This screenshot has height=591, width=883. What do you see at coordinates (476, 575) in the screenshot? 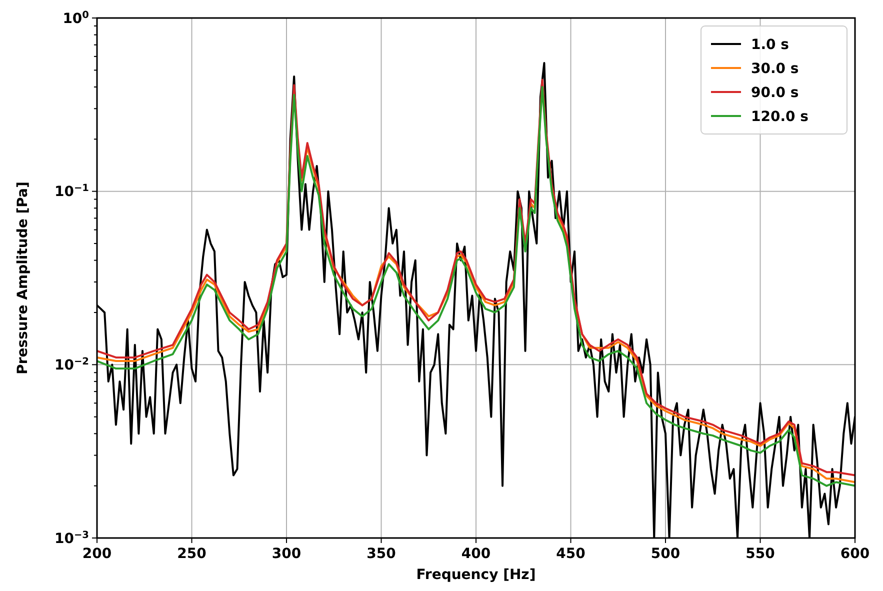
I see `x-axis-title: Frequency [Hz]` at bounding box center [476, 575].